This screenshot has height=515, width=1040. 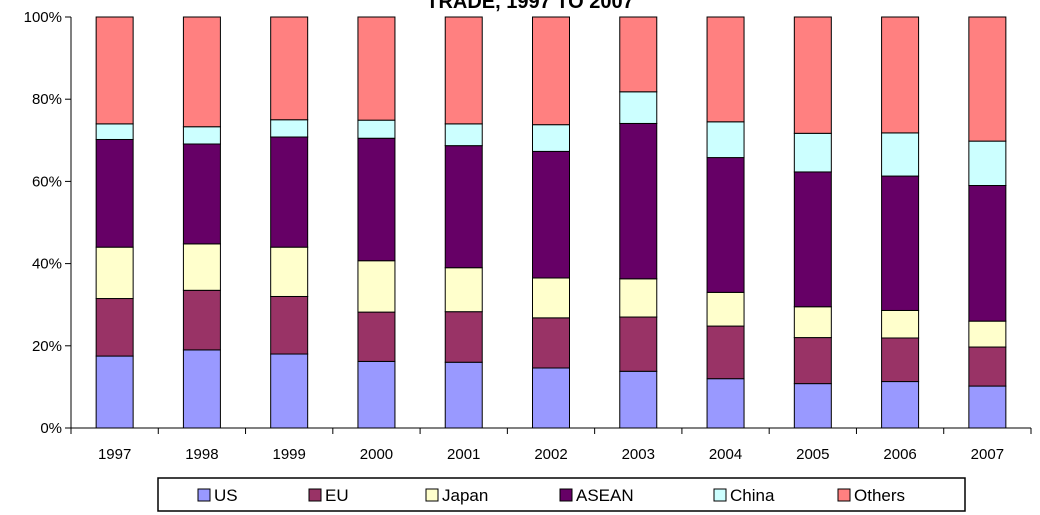 What do you see at coordinates (725, 69) in the screenshot?
I see `bar-segment-others-2004` at bounding box center [725, 69].